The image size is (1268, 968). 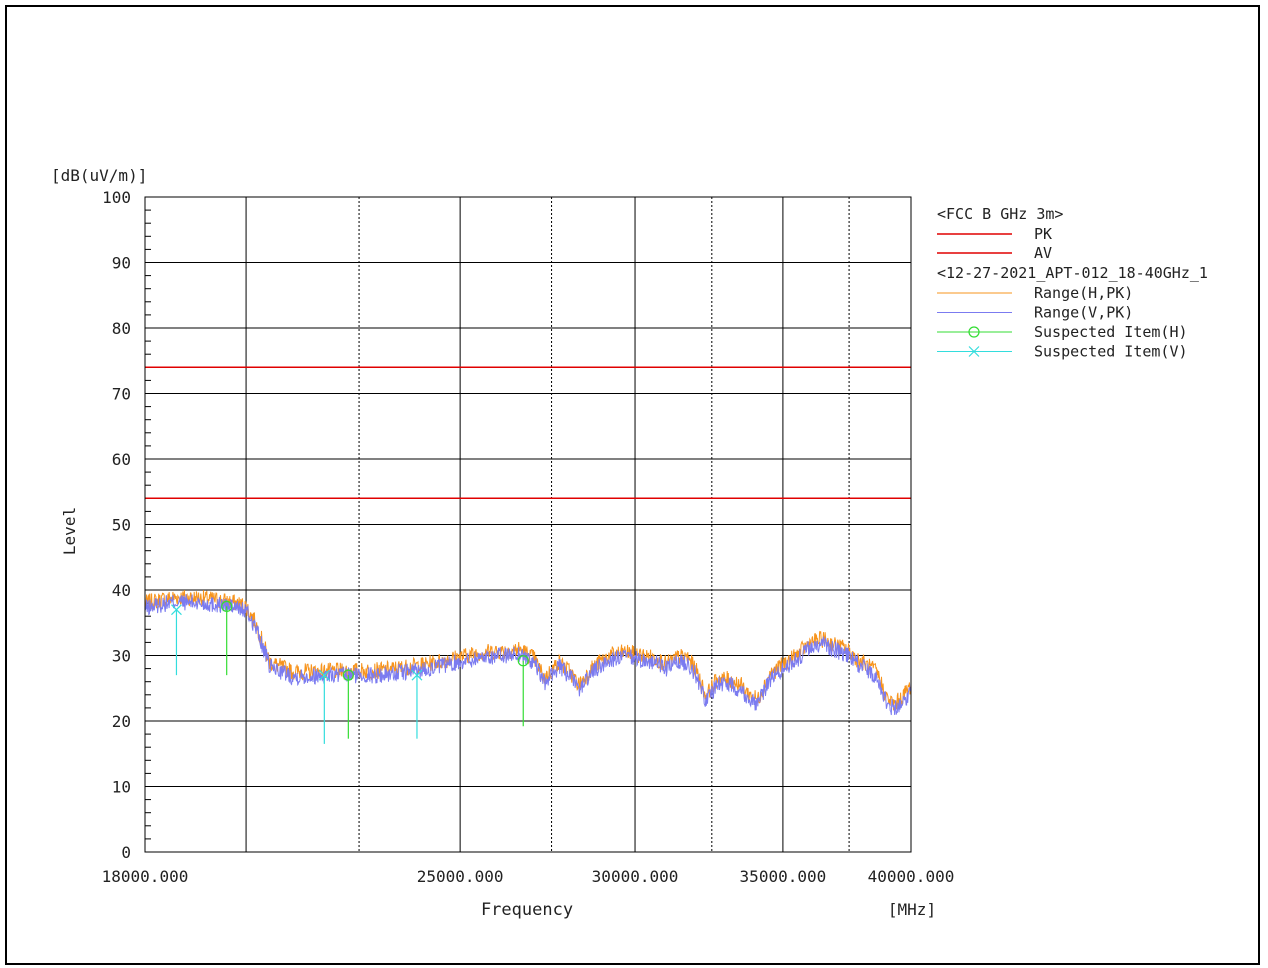 I want to click on legend-series-label: Range(H,PK), so click(x=1083, y=293).